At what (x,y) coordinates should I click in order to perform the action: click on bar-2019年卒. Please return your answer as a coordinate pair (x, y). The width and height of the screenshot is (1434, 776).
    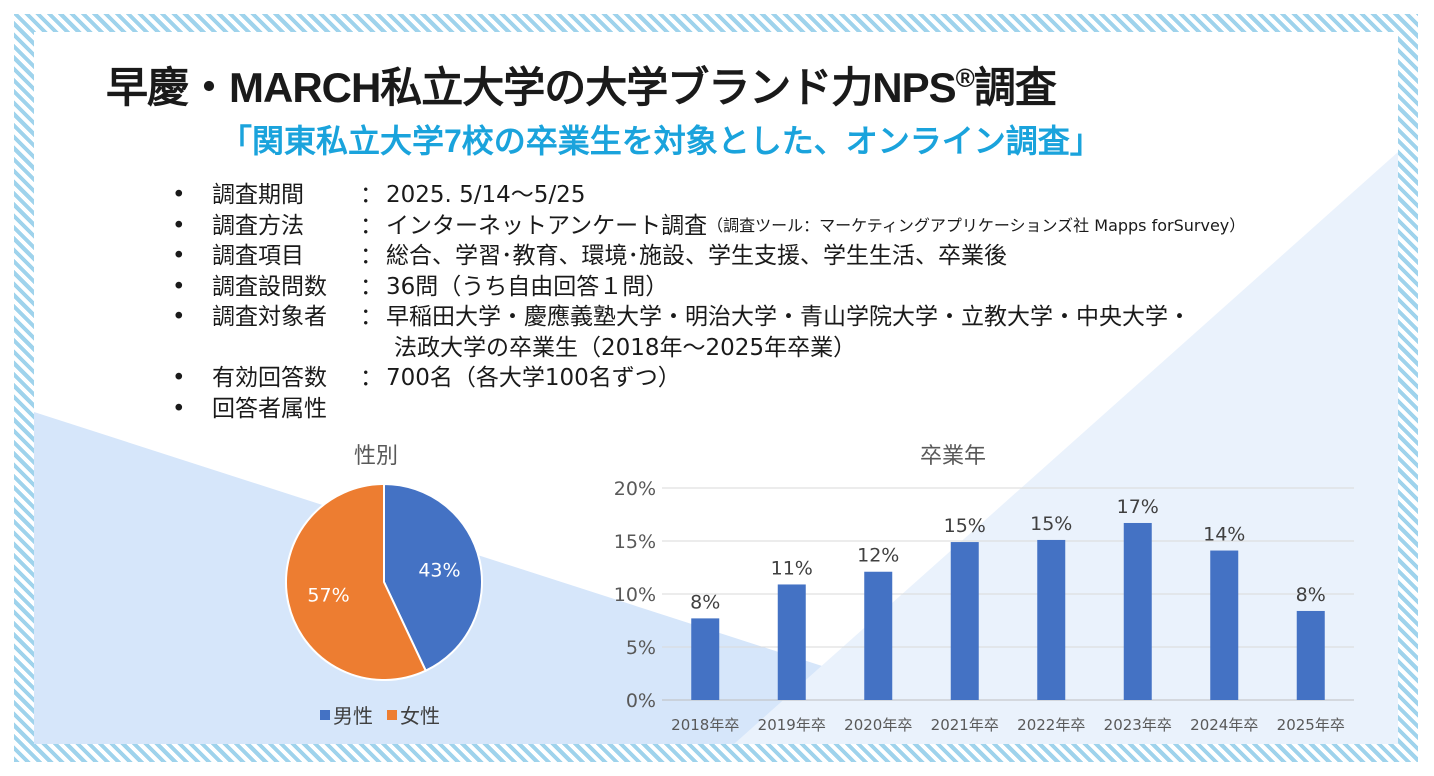
    Looking at the image, I should click on (791, 642).